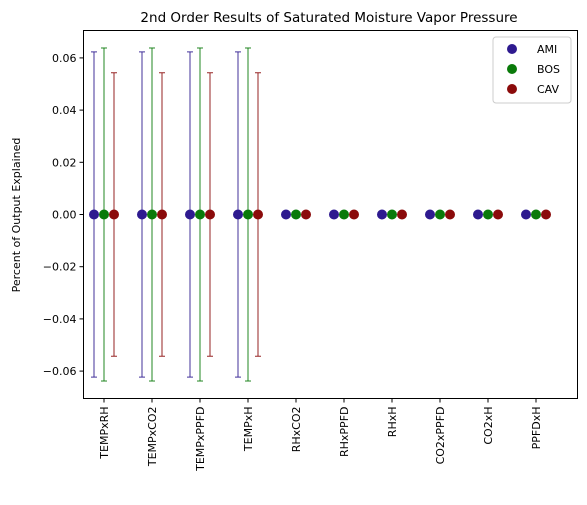 This screenshot has width=587, height=505. I want to click on y-axis-label: Percent of Output Explained, so click(16, 215).